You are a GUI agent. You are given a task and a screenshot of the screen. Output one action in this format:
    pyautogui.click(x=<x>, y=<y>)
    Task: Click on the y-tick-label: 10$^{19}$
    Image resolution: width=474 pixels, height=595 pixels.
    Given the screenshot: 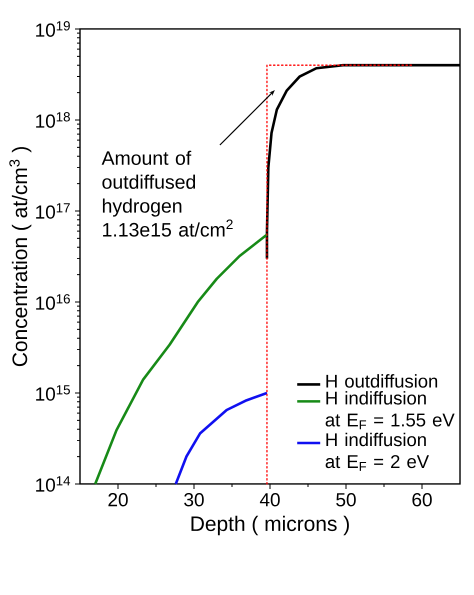 What is the action you would take?
    pyautogui.click(x=53, y=29)
    